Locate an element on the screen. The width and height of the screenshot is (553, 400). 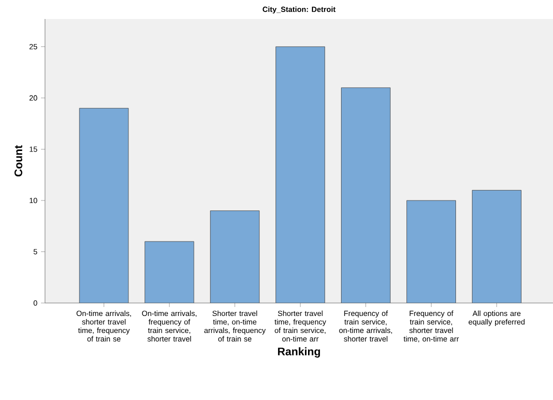
x-axis-title: Ranking is located at coordinates (299, 352).